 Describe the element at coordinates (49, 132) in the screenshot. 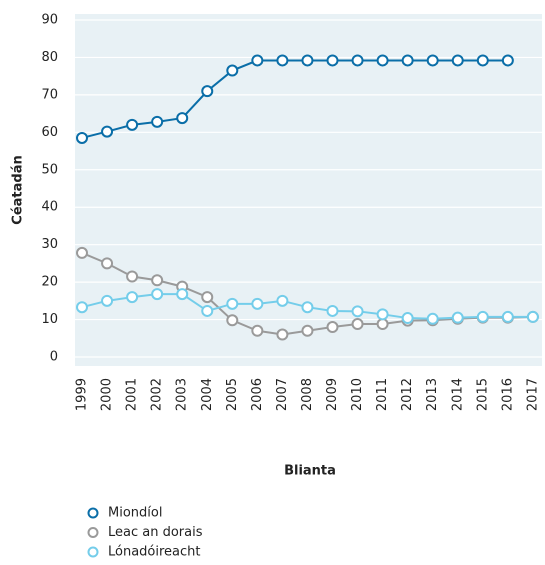

I see `y-tick-label: 60` at that location.